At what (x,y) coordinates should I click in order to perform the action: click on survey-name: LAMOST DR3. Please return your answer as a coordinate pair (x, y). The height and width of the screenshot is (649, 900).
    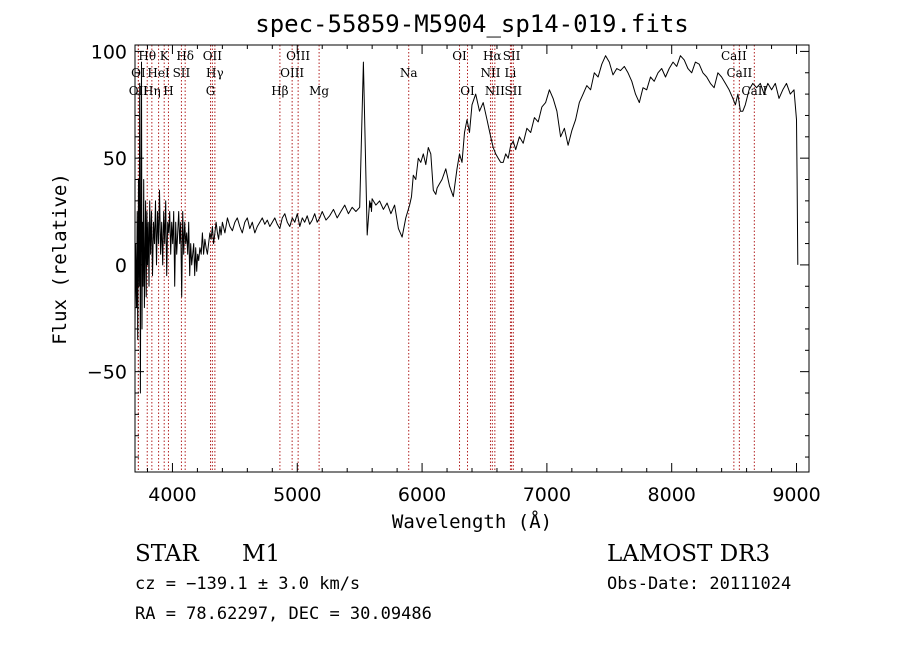
    Looking at the image, I should click on (688, 554).